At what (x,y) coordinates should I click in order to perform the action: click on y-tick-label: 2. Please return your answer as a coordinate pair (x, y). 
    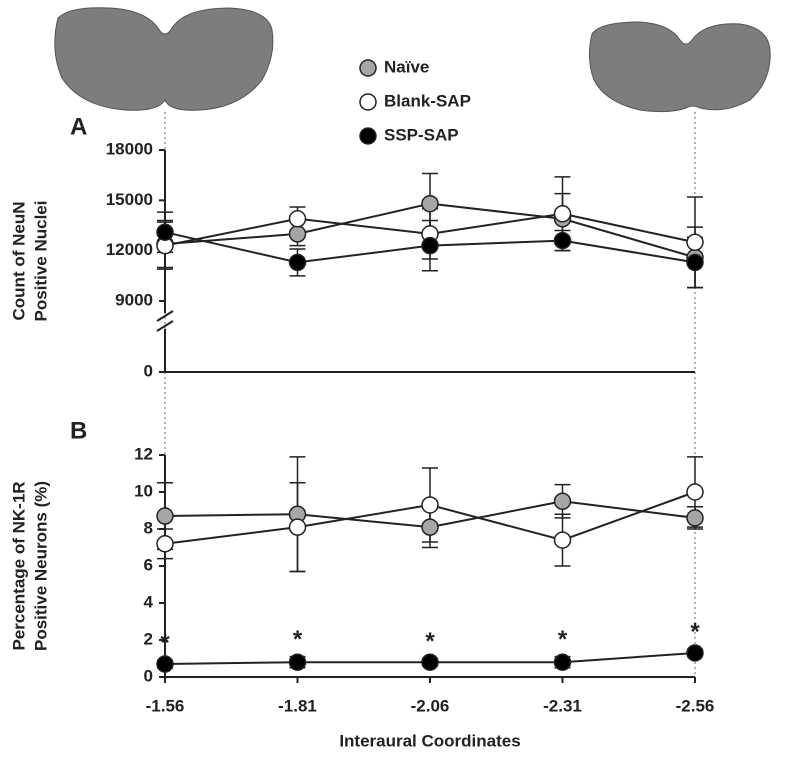
    Looking at the image, I should click on (148, 638).